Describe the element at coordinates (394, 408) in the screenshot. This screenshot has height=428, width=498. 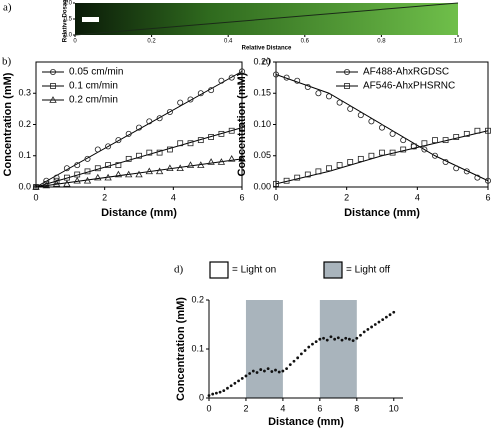
I see `x-tick-label: 10` at that location.